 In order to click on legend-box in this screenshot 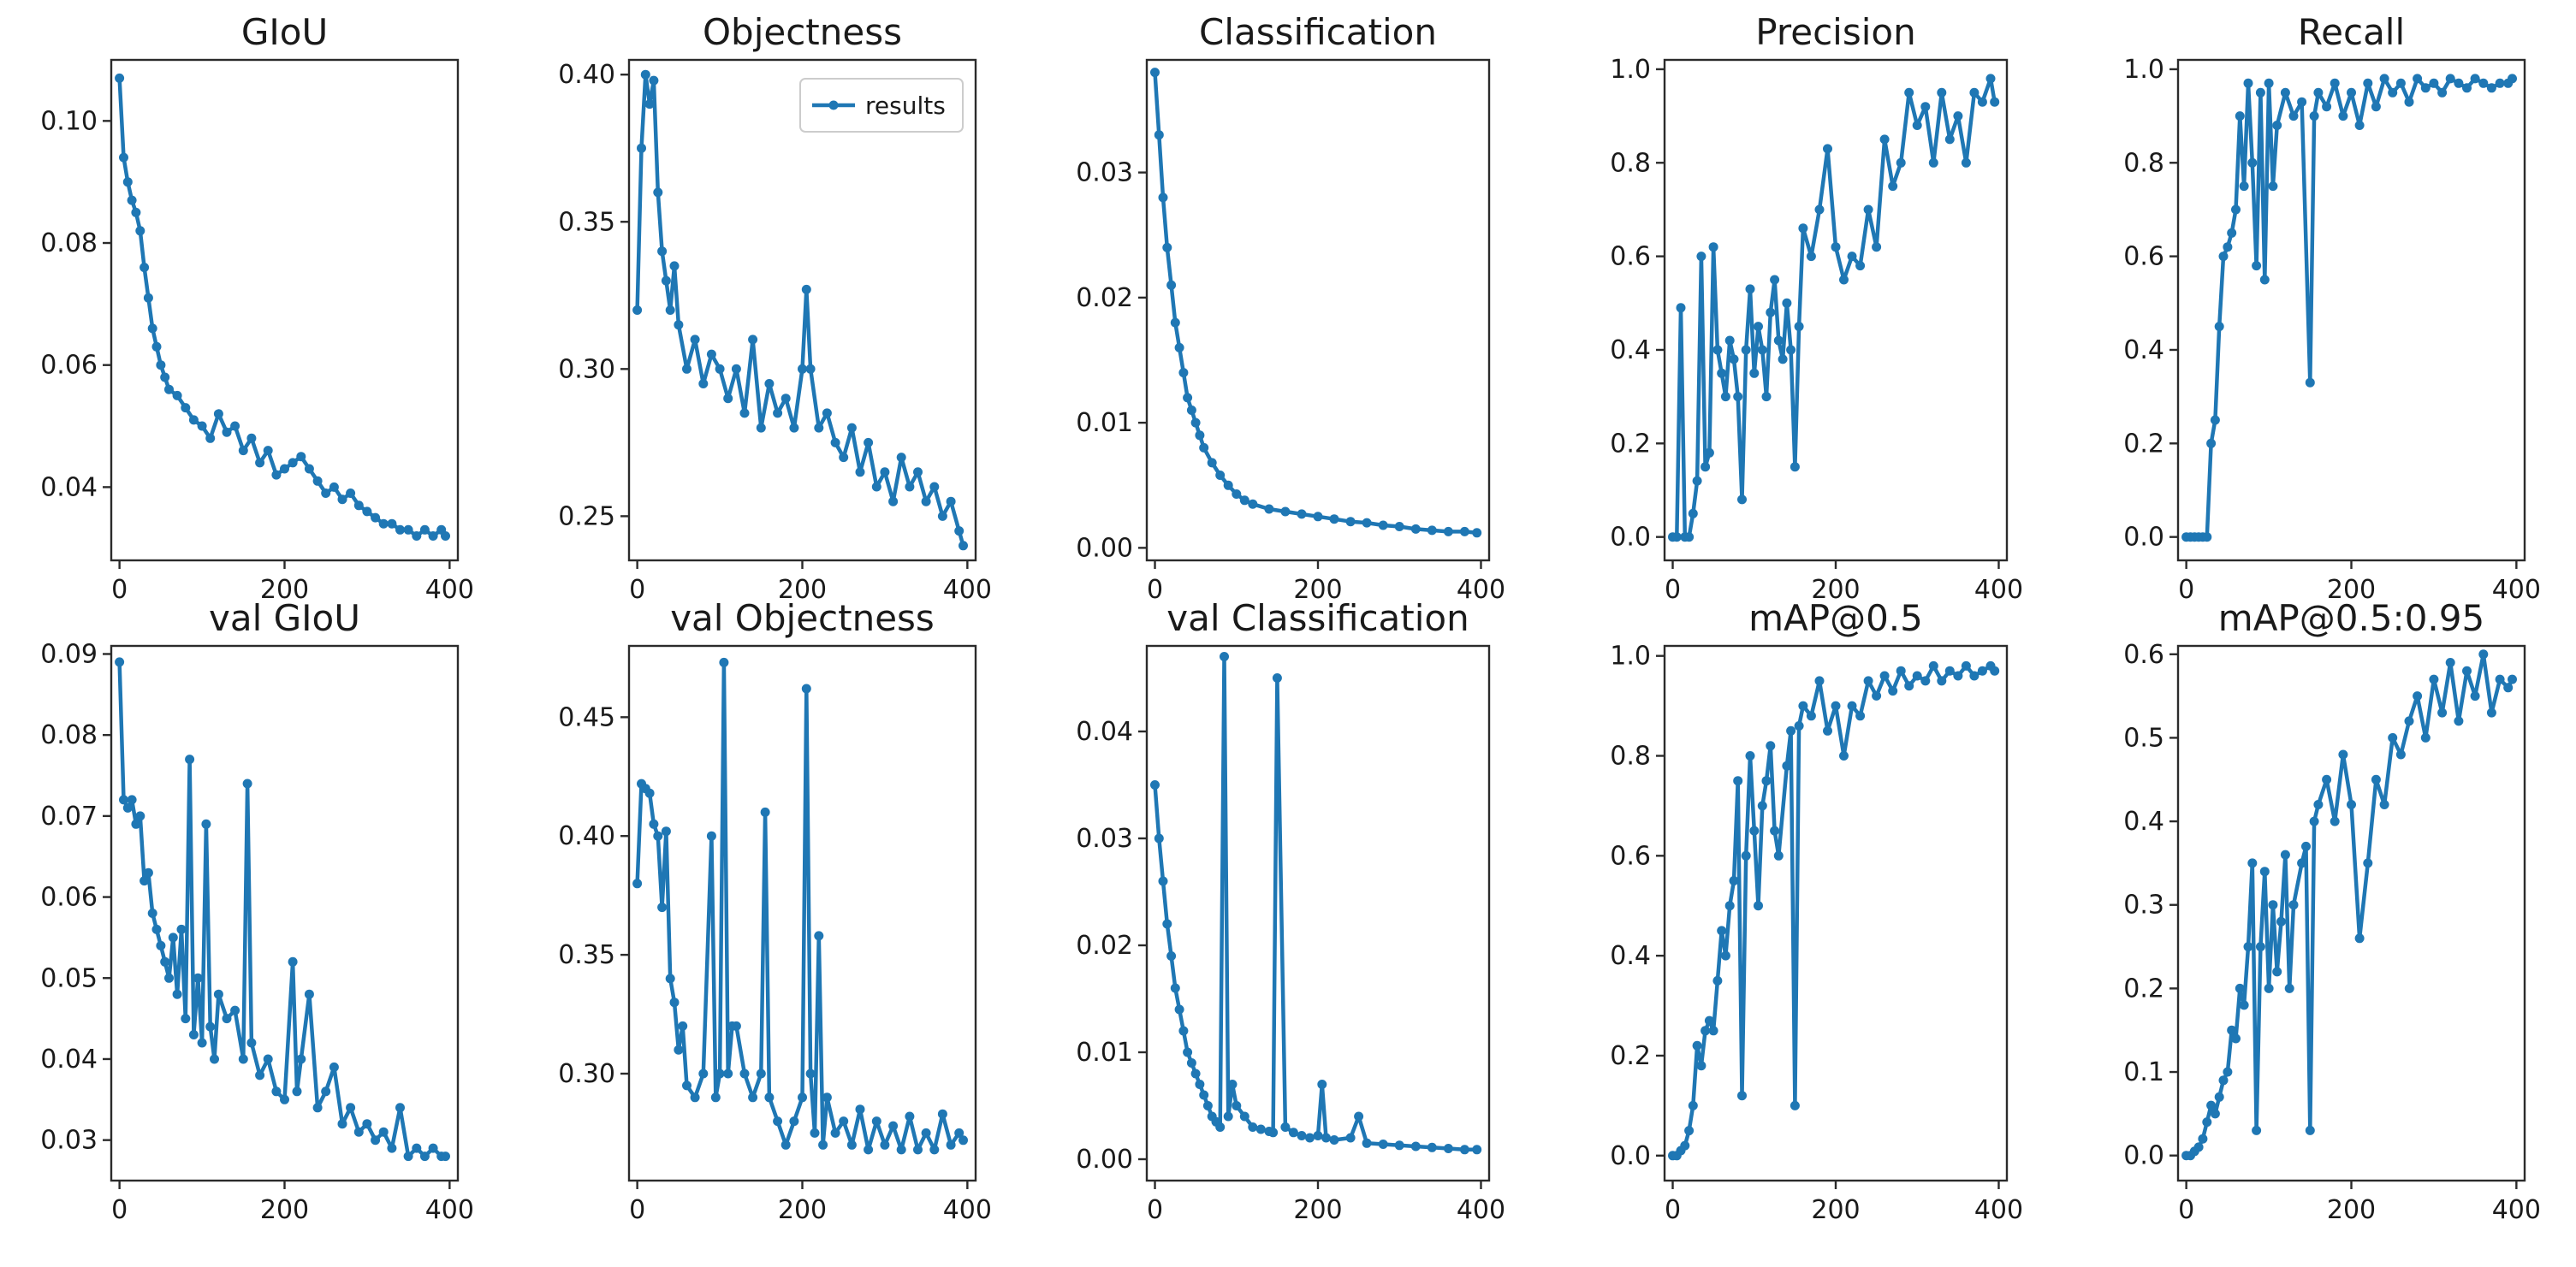, I will do `click(881, 105)`.